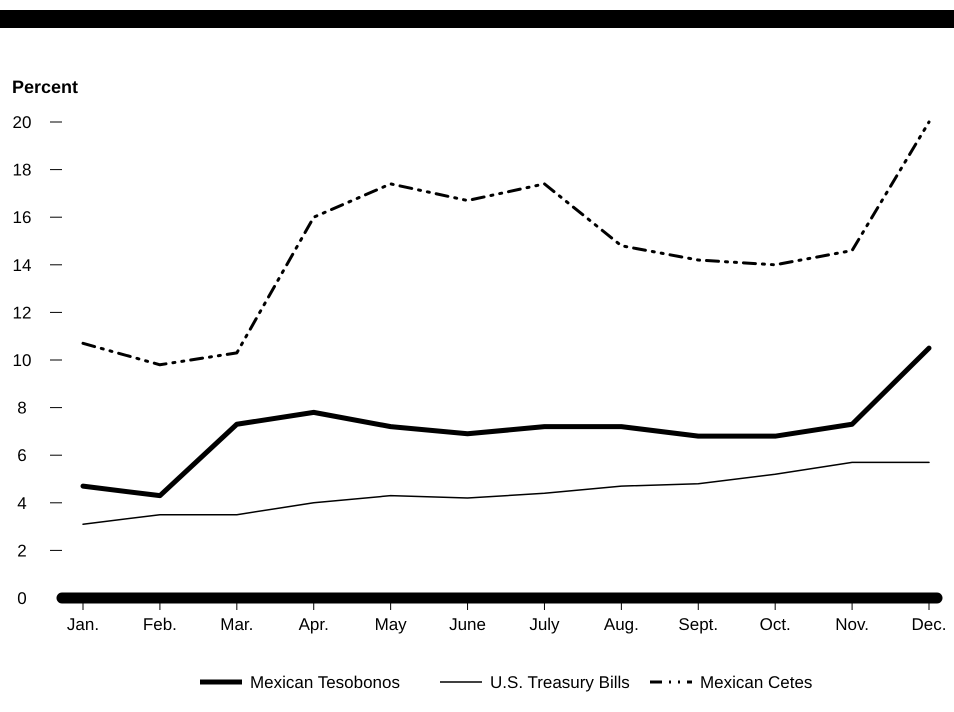  What do you see at coordinates (756, 682) in the screenshot?
I see `legend-label: Mexican Cetes` at bounding box center [756, 682].